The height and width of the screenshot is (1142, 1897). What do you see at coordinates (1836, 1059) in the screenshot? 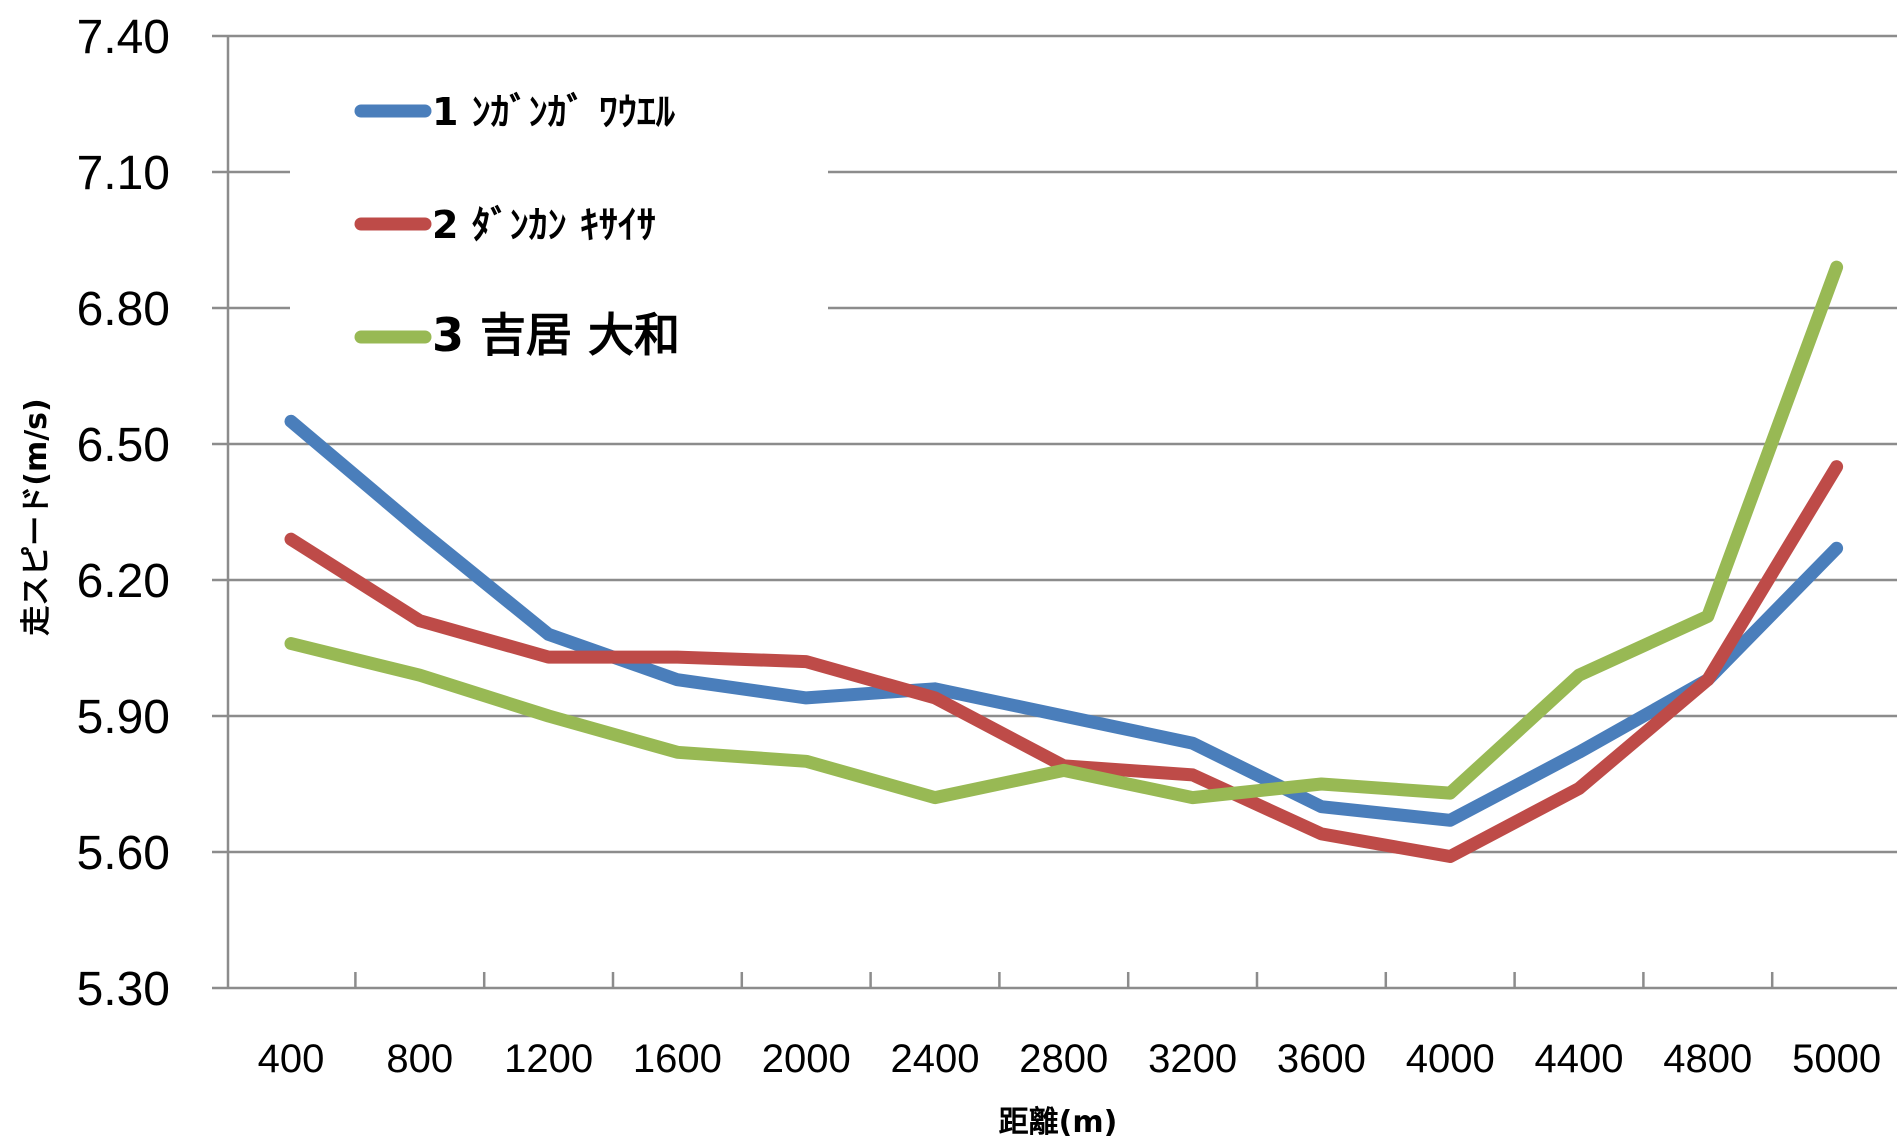
I see `x-tick-label: 5000` at bounding box center [1836, 1059].